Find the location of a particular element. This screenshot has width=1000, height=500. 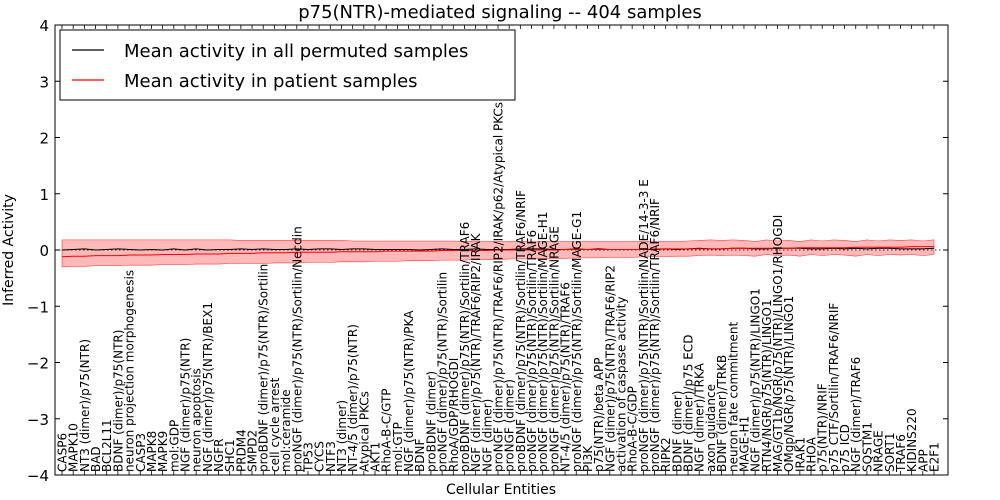

x-tick-label: OMgp/NGR/p75(NTR)/LINGO1 is located at coordinates (789, 384).